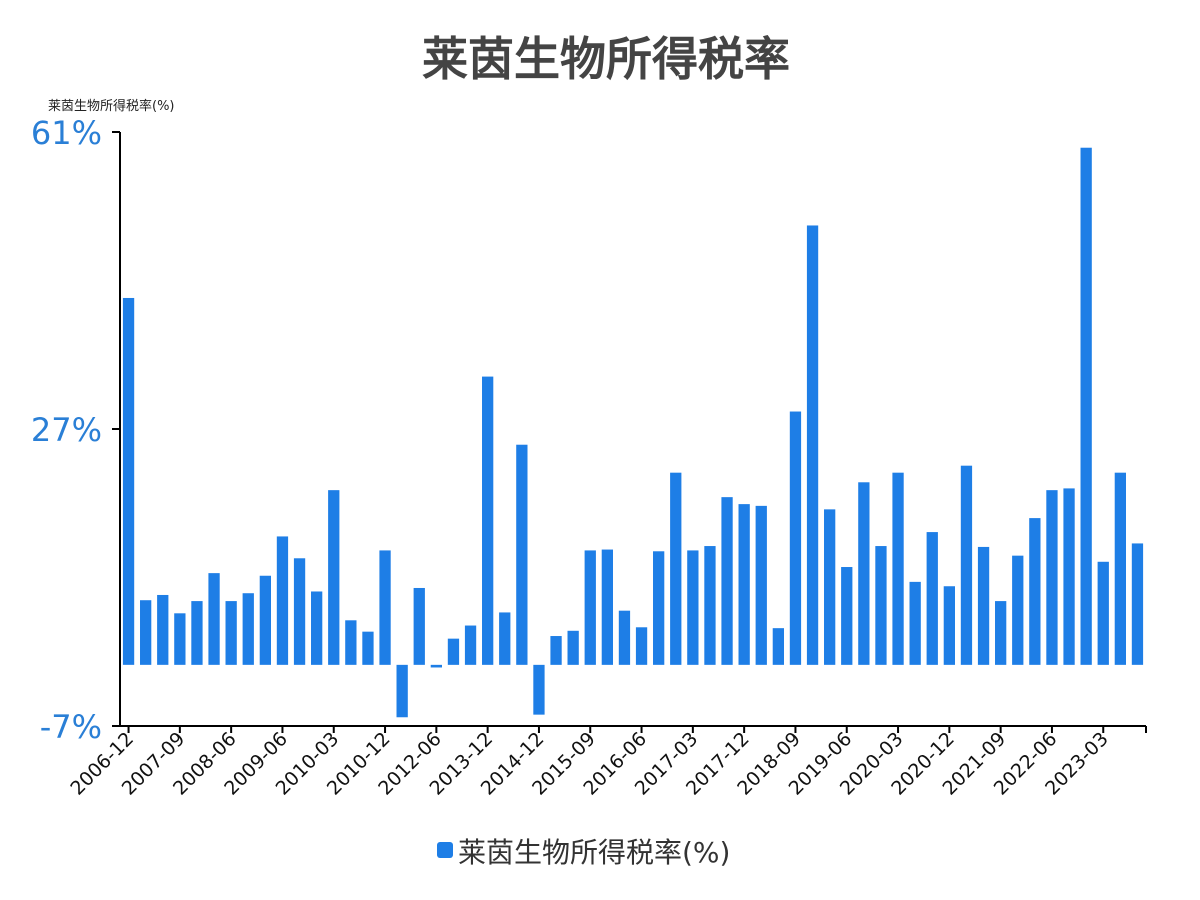  Describe the element at coordinates (606, 59) in the screenshot. I see `chart-title: 莱茵生物所得税率` at that location.